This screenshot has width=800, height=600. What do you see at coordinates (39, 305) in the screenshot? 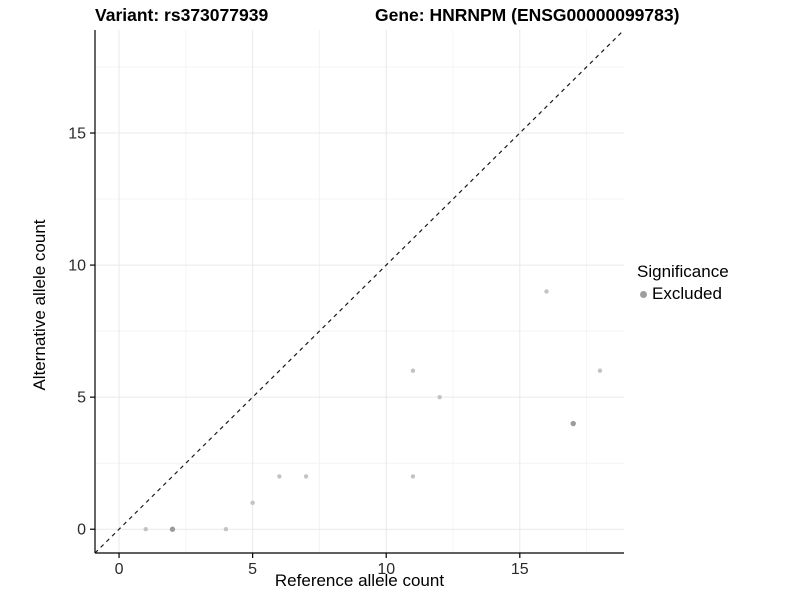
I see `y-axis-title: Alternative allele count` at bounding box center [39, 305].